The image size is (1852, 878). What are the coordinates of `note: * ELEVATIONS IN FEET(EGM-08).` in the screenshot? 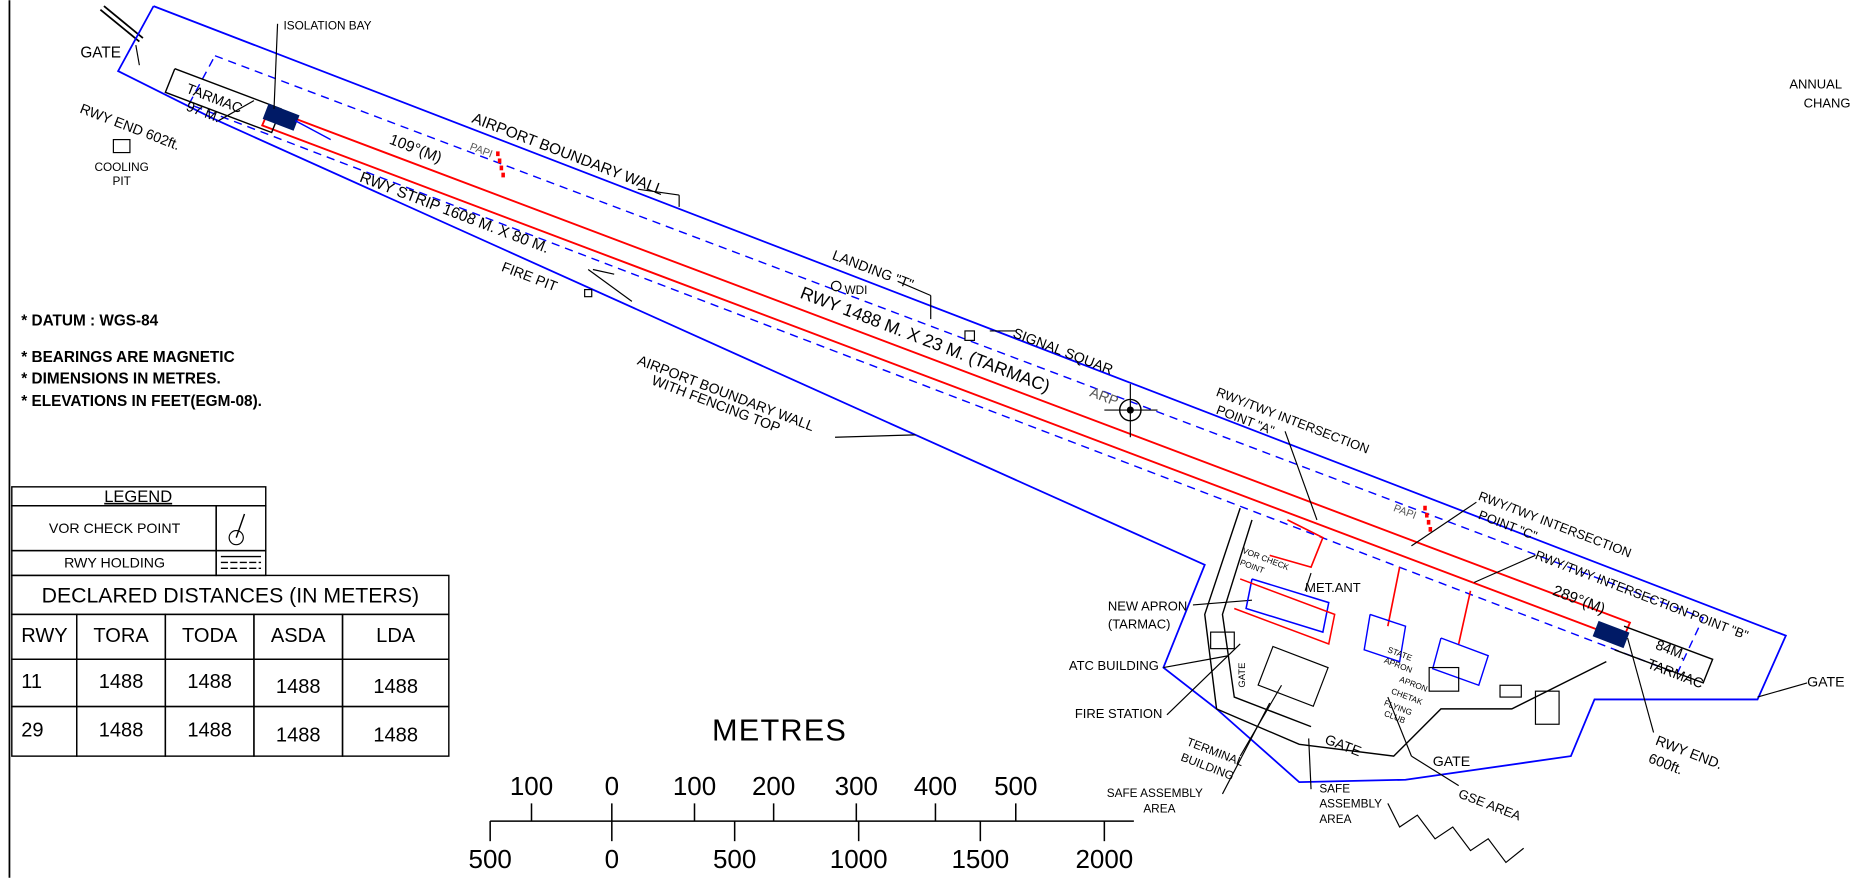 It's located at (141, 401).